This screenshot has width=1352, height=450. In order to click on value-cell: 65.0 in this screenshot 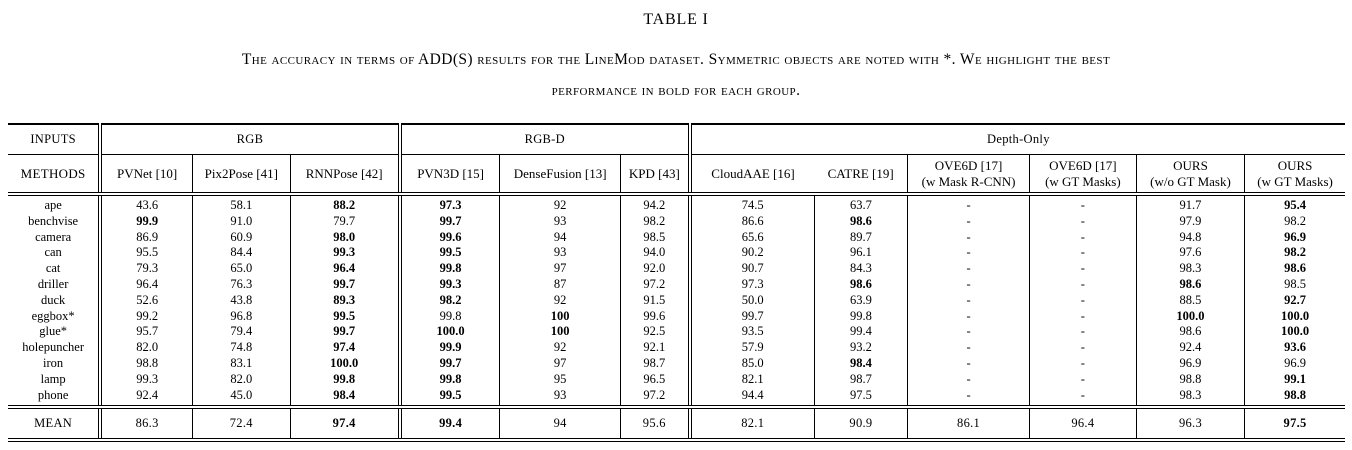, I will do `click(241, 269)`.